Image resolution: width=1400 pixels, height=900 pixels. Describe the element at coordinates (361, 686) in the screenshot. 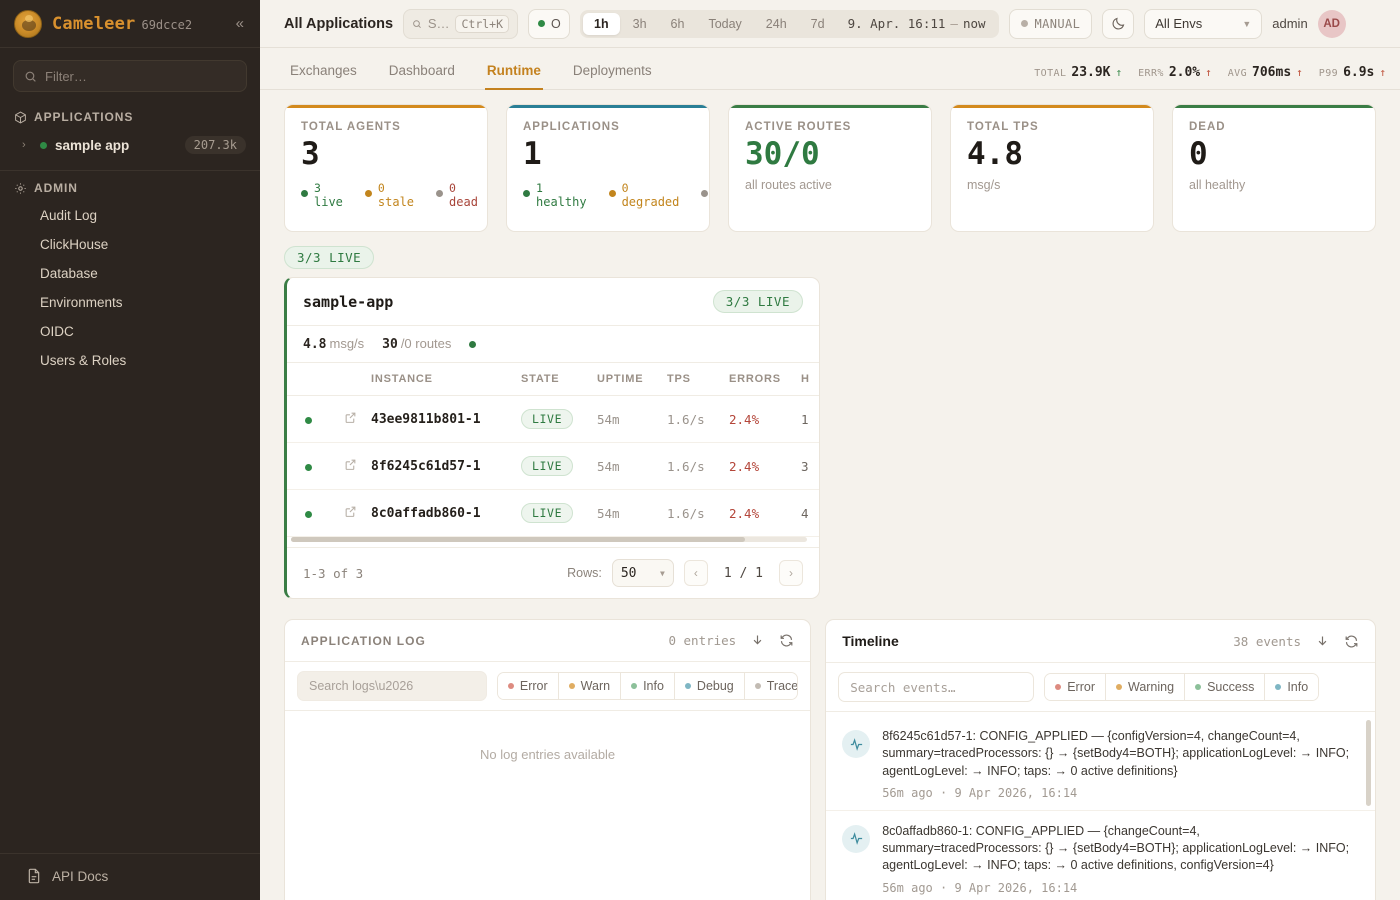

I see `log-search-placeholder: Search logs\u2026` at that location.